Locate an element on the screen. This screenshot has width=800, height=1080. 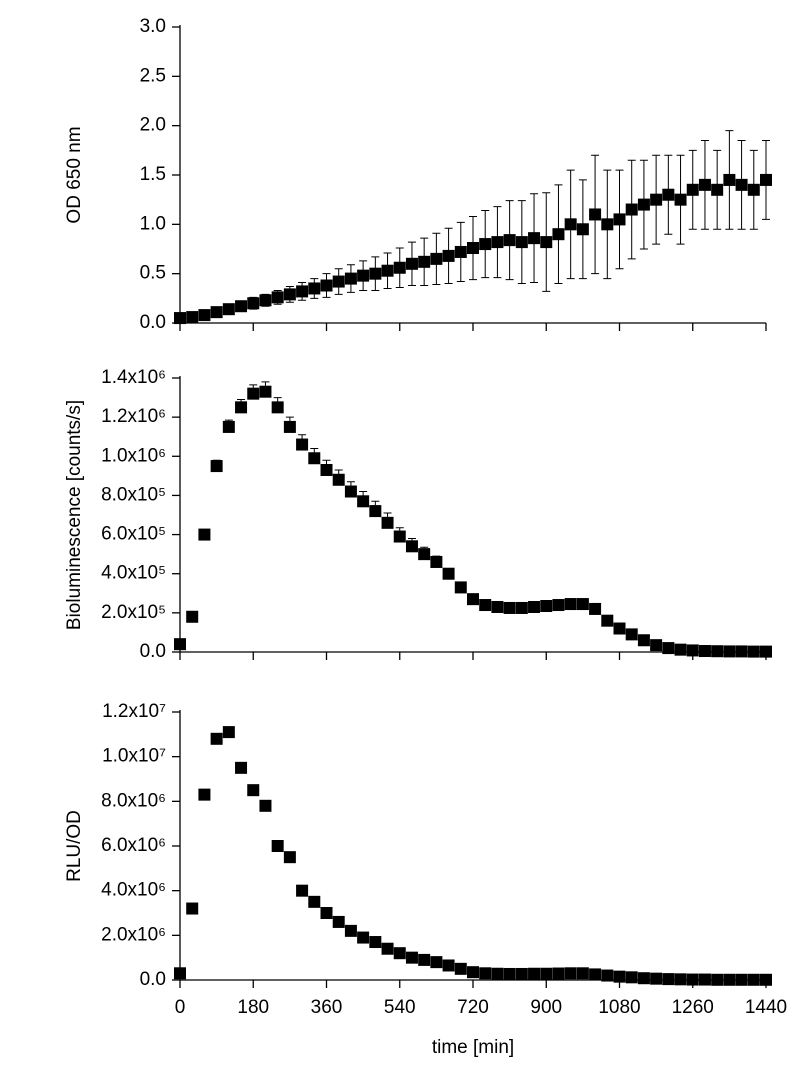
y-tick-label: 4.0x10⁵ is located at coordinates (133, 573).